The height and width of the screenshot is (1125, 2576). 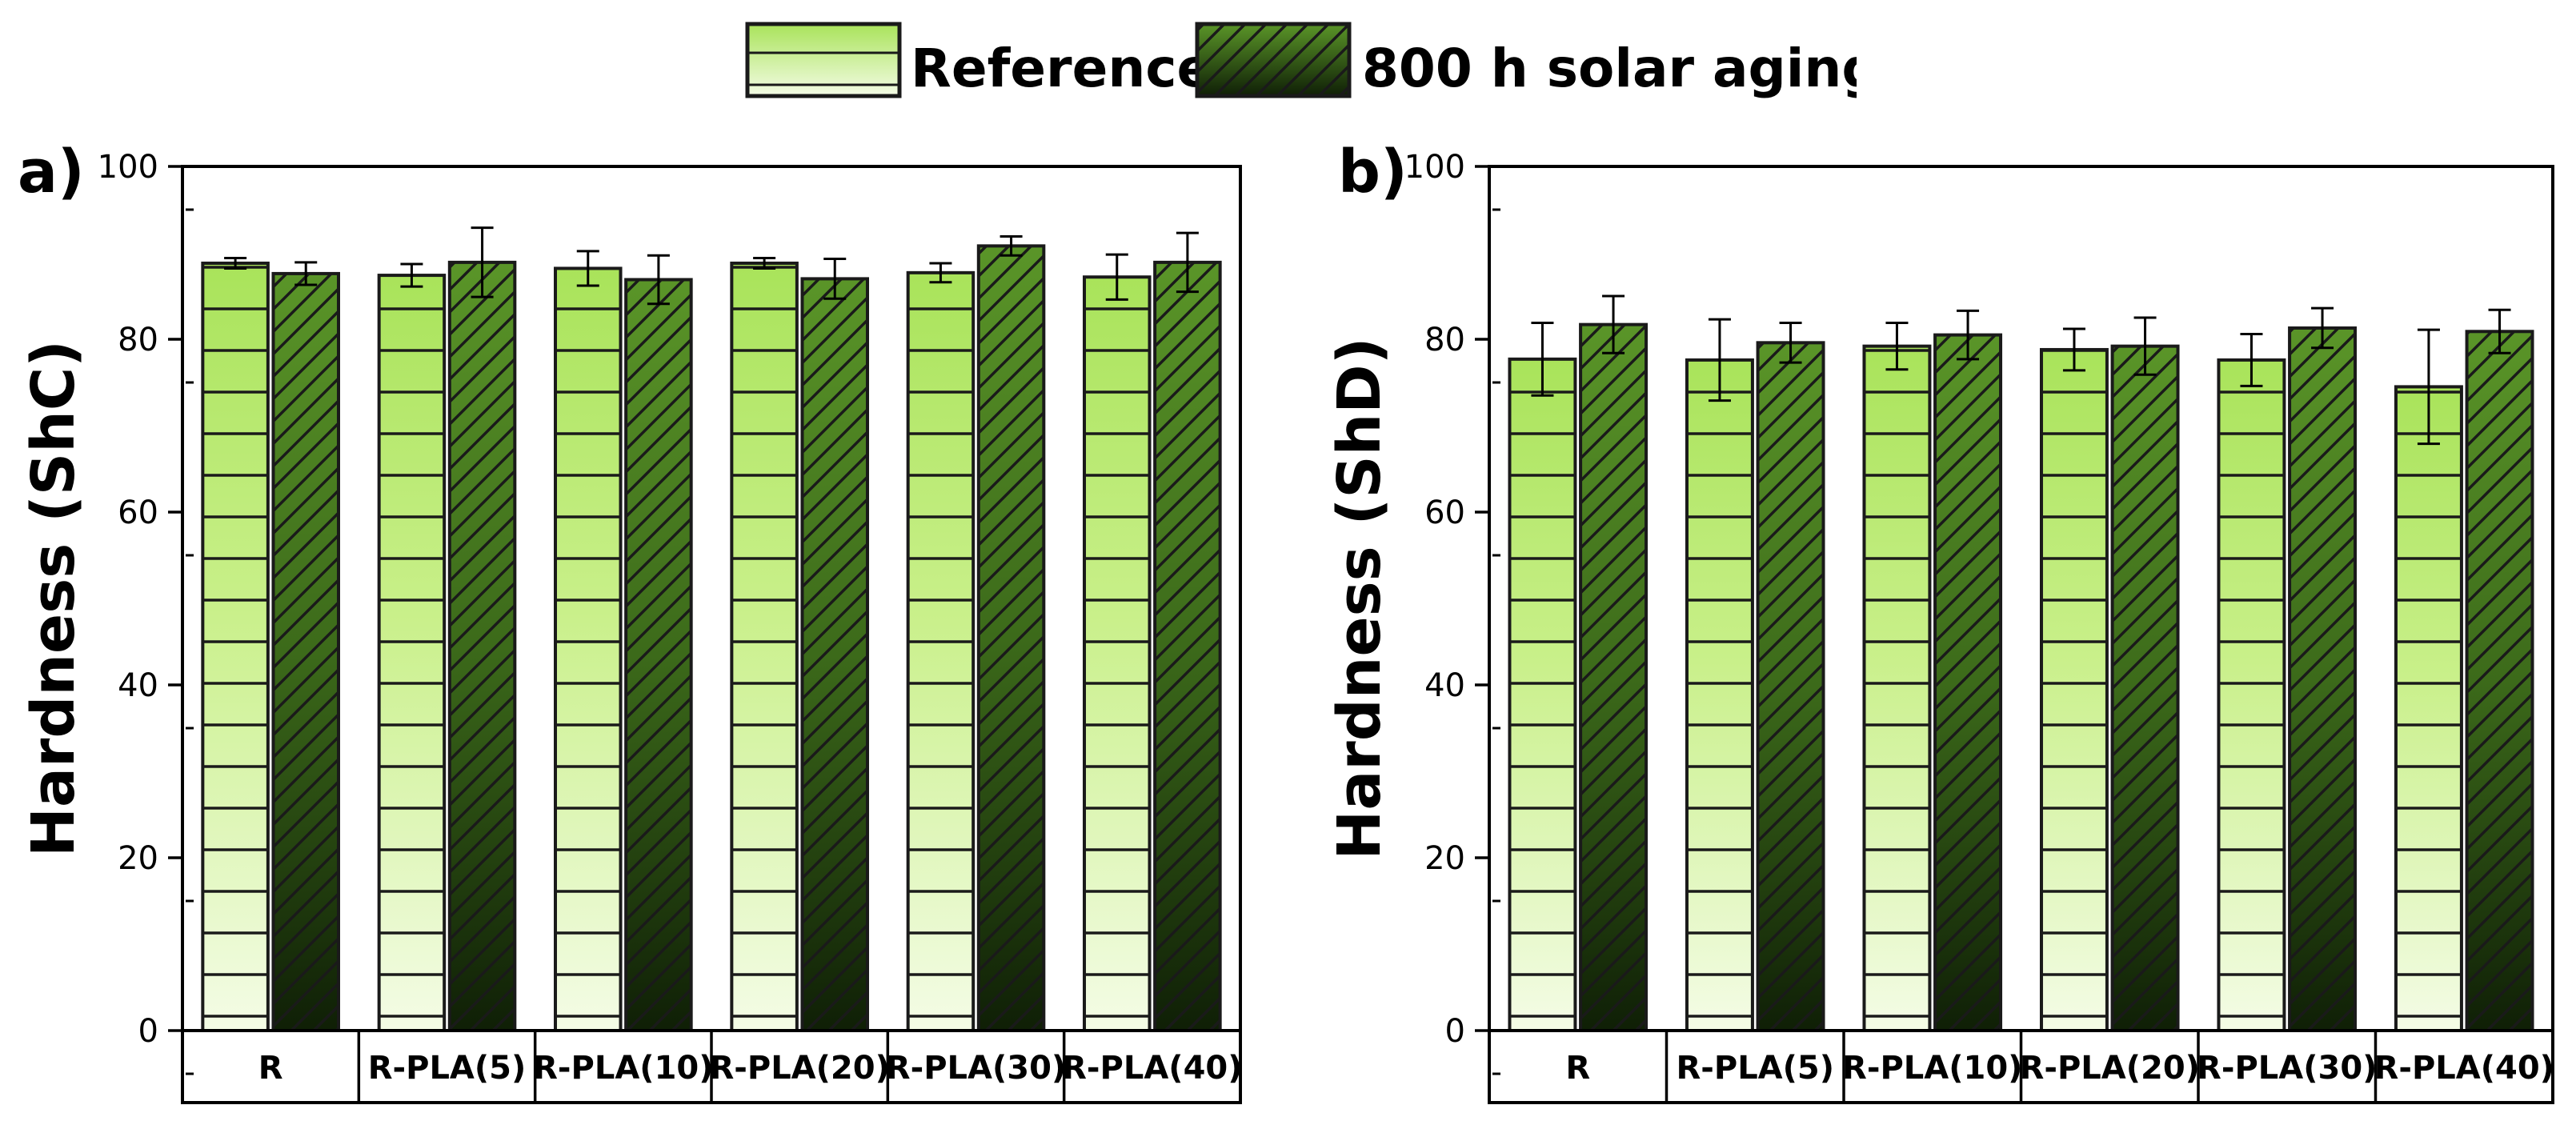 What do you see at coordinates (1061, 68) in the screenshot?
I see `legend-label-reference: Reference` at bounding box center [1061, 68].